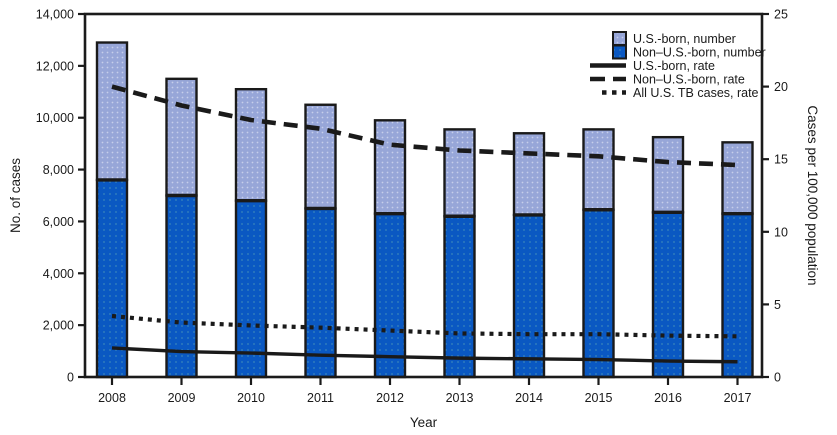 Image resolution: width=837 pixels, height=435 pixels. I want to click on y-axis-left-tick-label: 0, so click(70, 378).